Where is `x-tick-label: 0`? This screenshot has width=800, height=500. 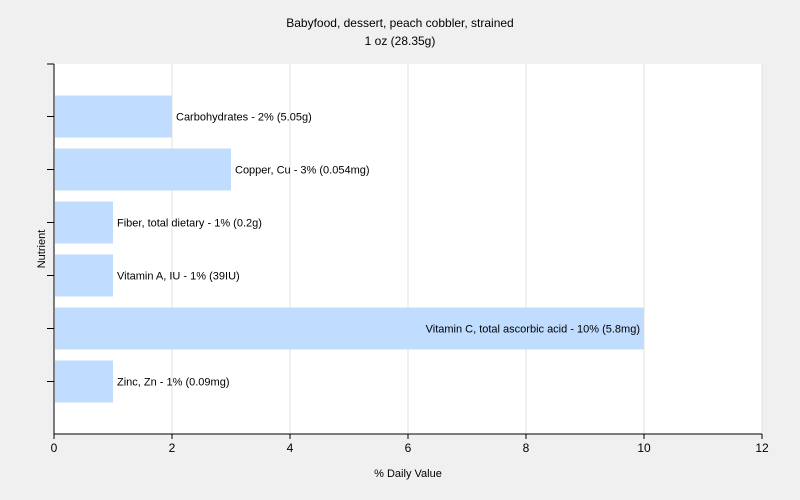 x-tick-label: 0 is located at coordinates (54, 448).